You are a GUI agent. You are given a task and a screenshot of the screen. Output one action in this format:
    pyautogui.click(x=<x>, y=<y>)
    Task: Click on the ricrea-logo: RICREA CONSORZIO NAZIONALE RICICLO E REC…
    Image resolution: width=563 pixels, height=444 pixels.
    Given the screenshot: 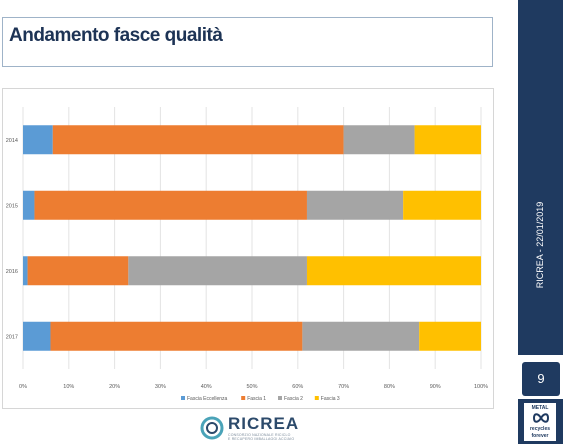 What is the action you would take?
    pyautogui.click(x=265, y=428)
    